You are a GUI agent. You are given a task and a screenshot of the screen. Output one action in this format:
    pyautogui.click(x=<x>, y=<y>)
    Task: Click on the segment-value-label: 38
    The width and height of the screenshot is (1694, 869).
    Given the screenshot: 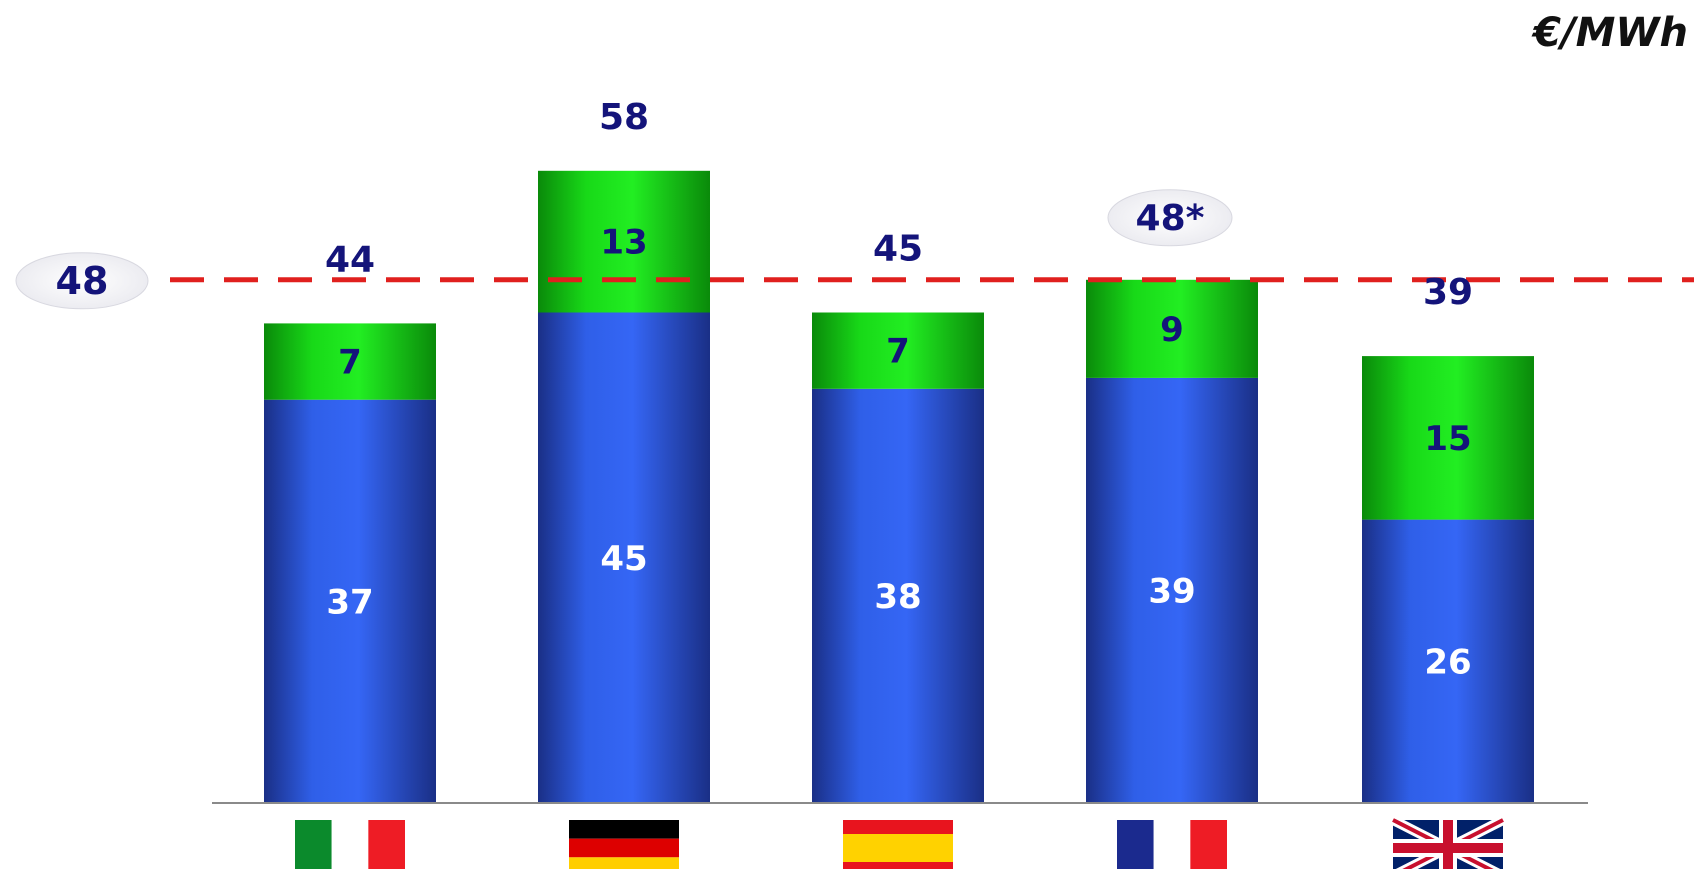 What is the action you would take?
    pyautogui.click(x=897, y=597)
    